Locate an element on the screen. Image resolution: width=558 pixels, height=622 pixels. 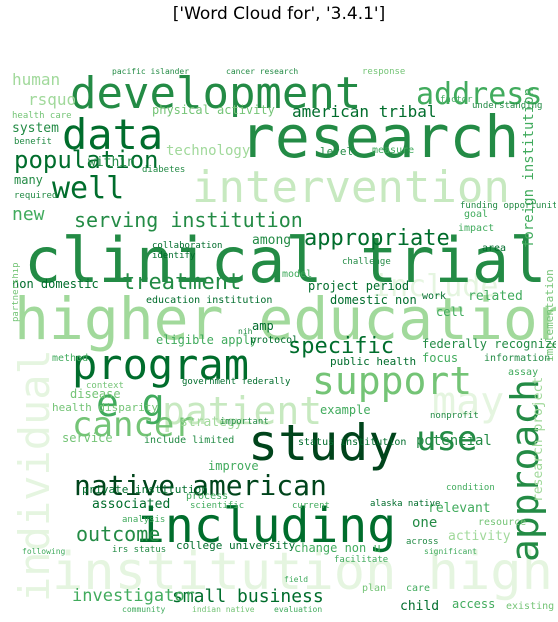
word-focus: focus is located at coordinates (440, 358).